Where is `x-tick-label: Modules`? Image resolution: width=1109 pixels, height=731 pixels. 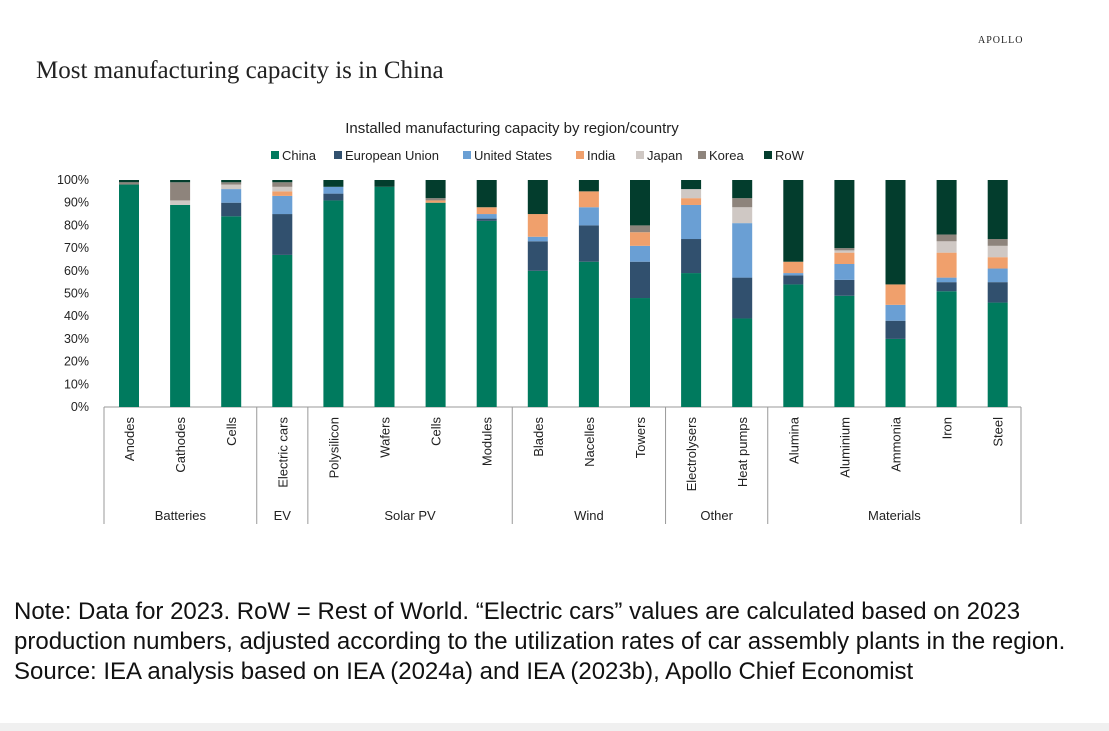 x-tick-label: Modules is located at coordinates (487, 442).